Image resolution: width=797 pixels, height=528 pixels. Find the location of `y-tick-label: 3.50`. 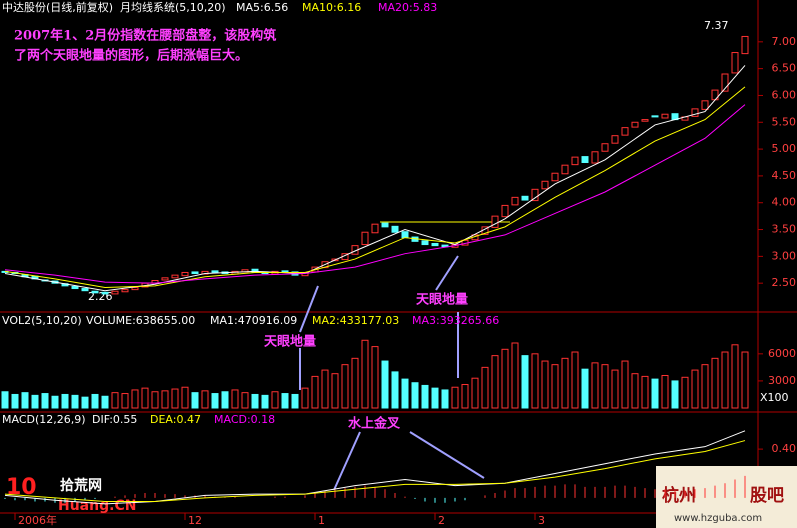

y-tick-label: 3.50 is located at coordinates (784, 229).